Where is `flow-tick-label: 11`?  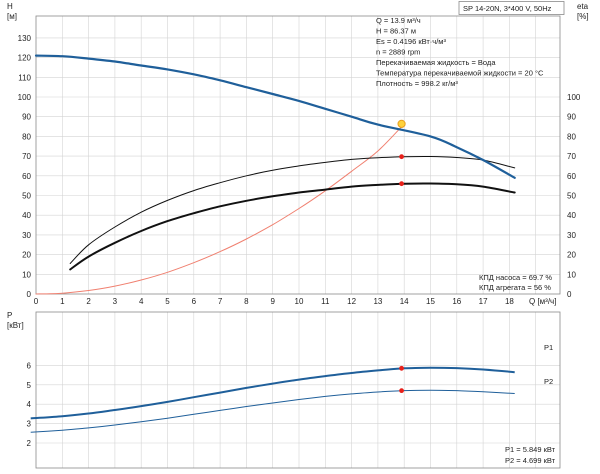
flow-tick-label: 11 is located at coordinates (325, 301).